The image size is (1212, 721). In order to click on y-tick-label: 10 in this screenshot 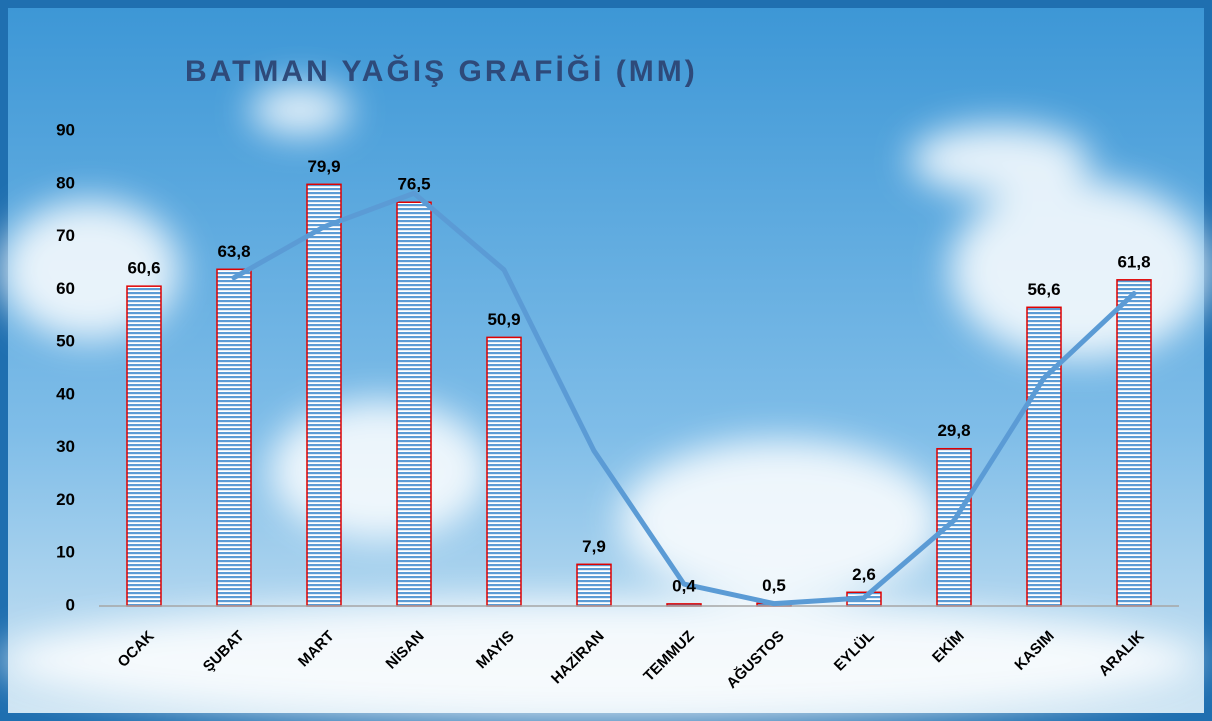, I will do `click(65, 552)`.